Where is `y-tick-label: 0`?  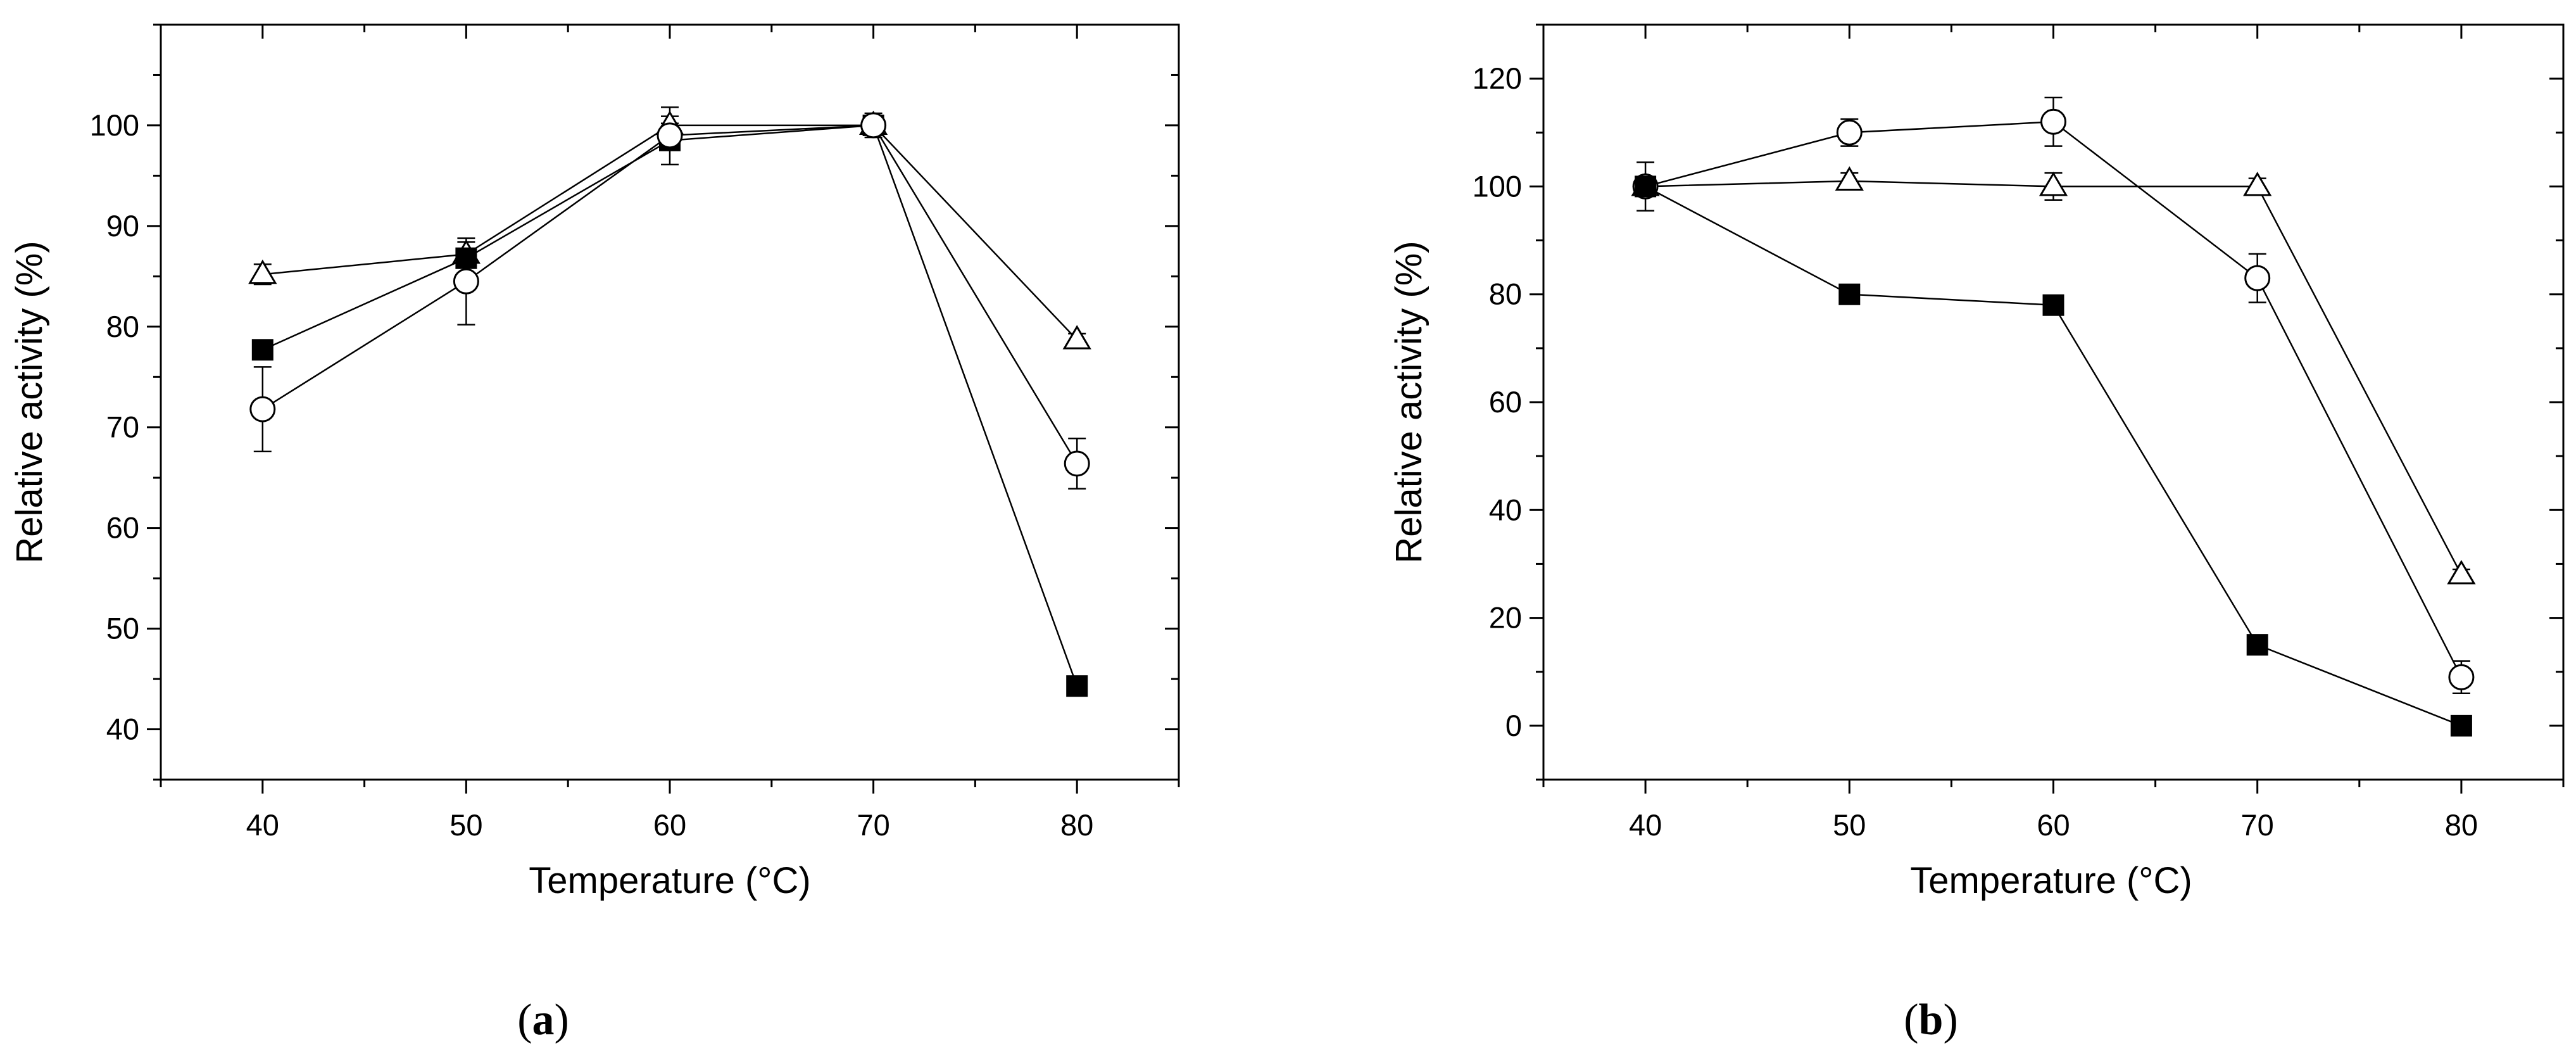 y-tick-label: 0 is located at coordinates (1513, 725).